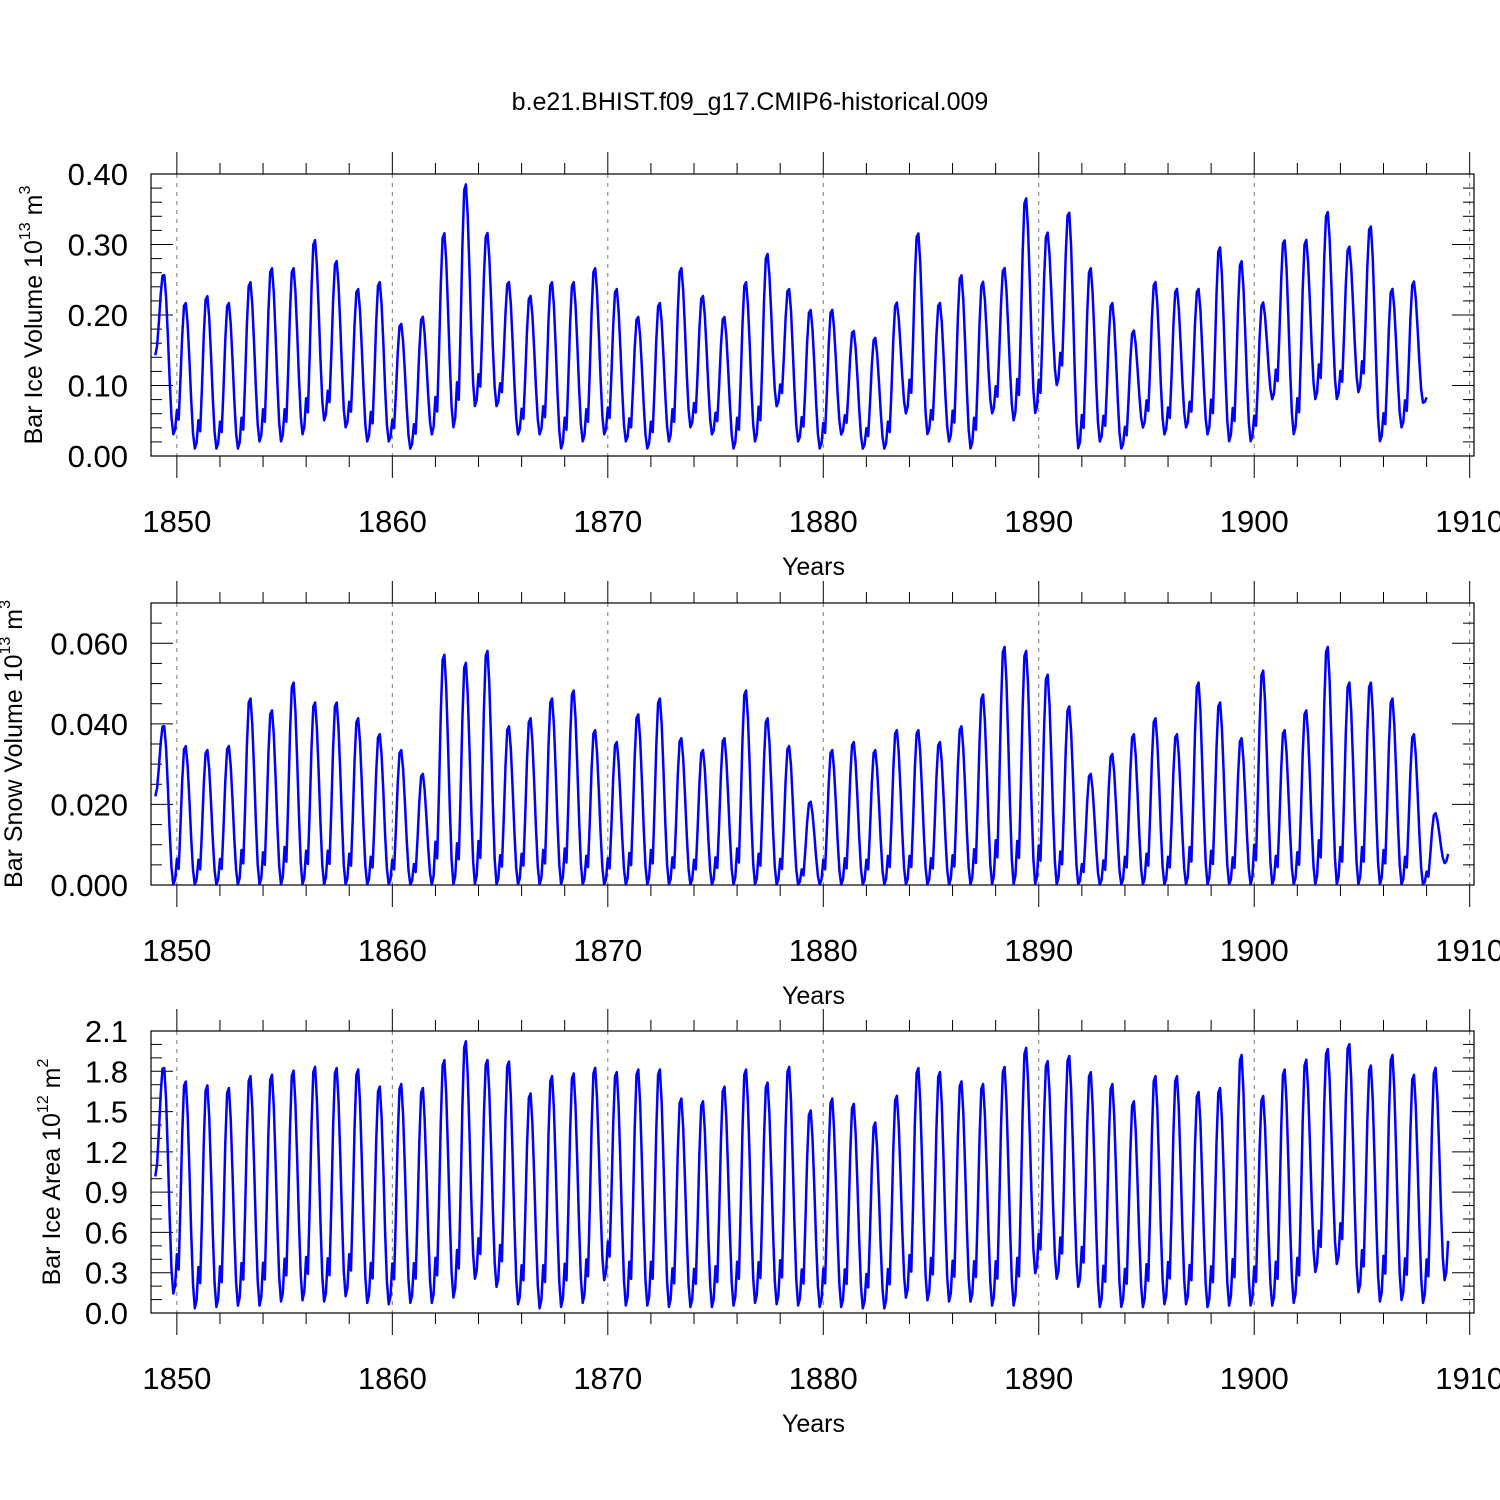 The image size is (1500, 1500). I want to click on chart-title: b.e21.BHIST.f09_g17.CMIP6-historical.009, so click(750, 102).